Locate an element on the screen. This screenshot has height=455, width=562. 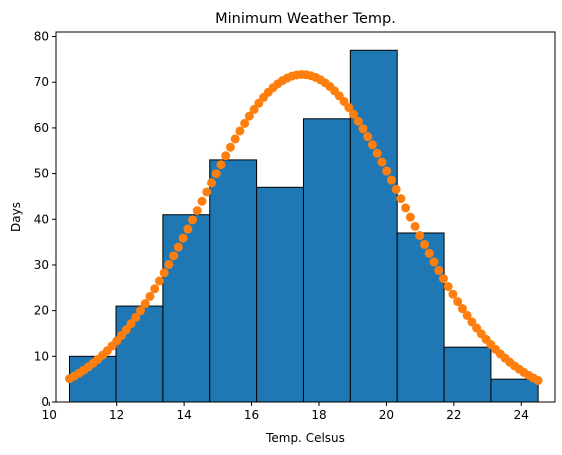
x-tick-label: 16 is located at coordinates (251, 415).